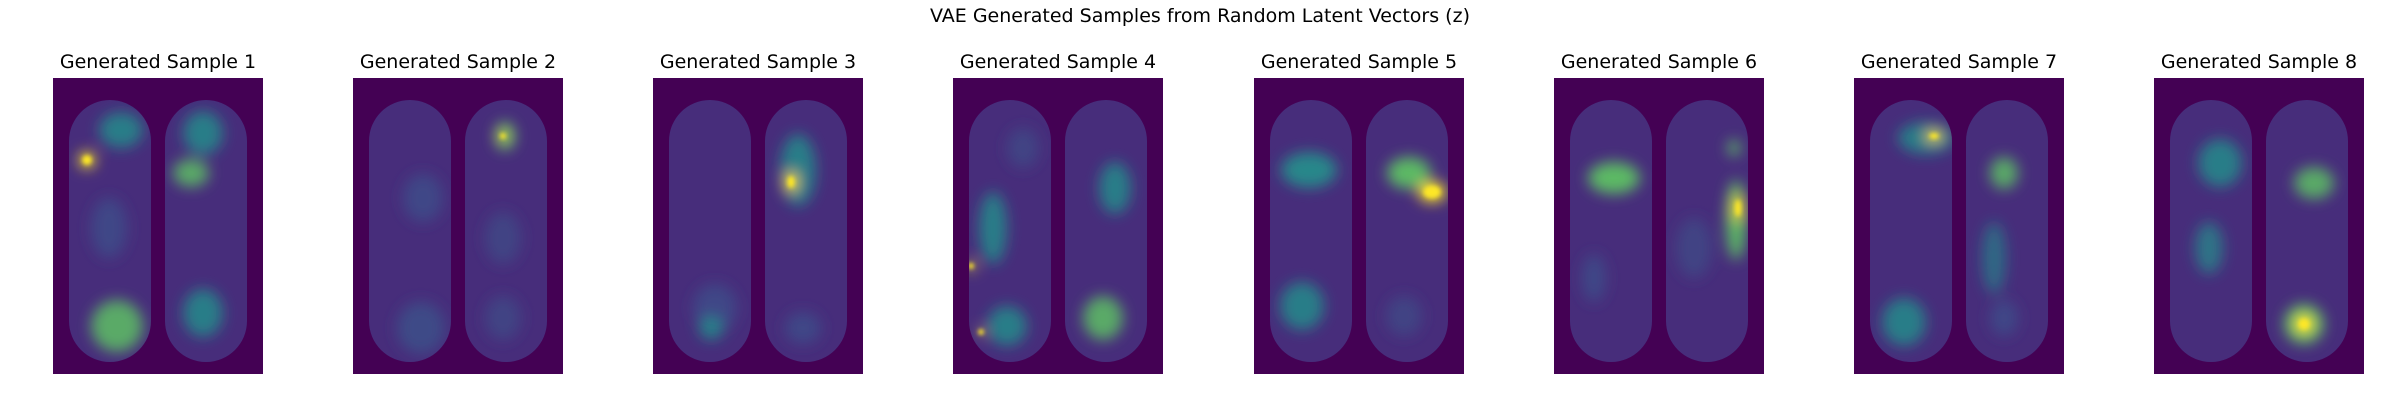 Image resolution: width=2400 pixels, height=400 pixels. What do you see at coordinates (1058, 62) in the screenshot?
I see `sample-title: Generated Sample 4` at bounding box center [1058, 62].